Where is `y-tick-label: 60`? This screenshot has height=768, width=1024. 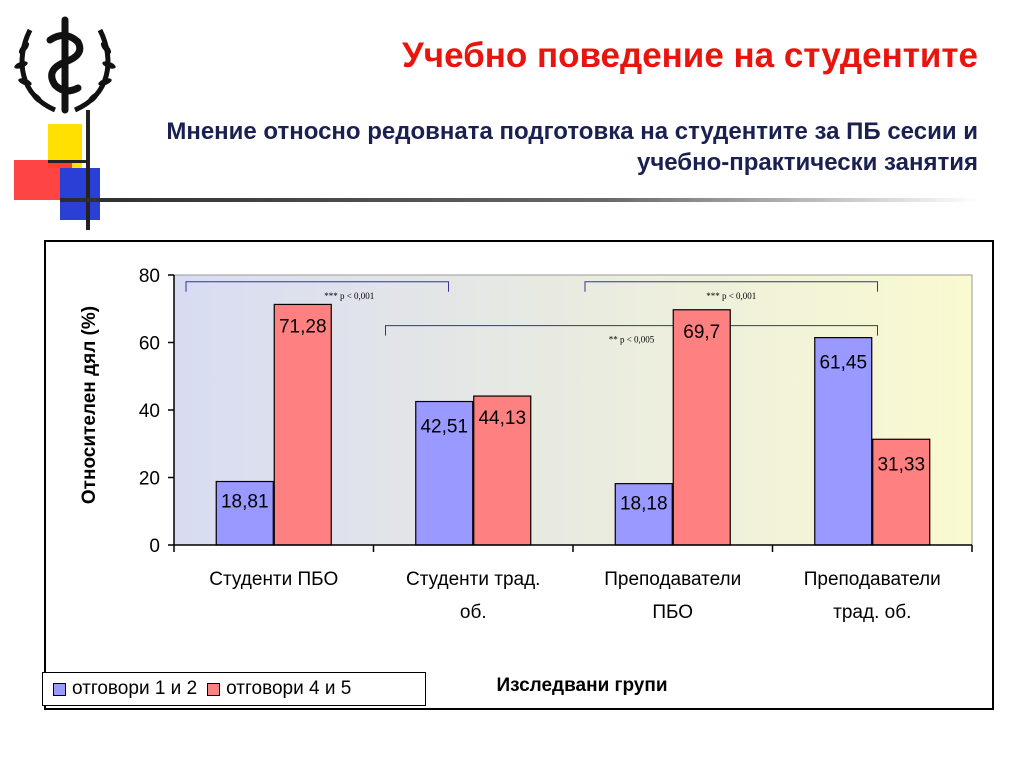
y-tick-label: 60 is located at coordinates (149, 344).